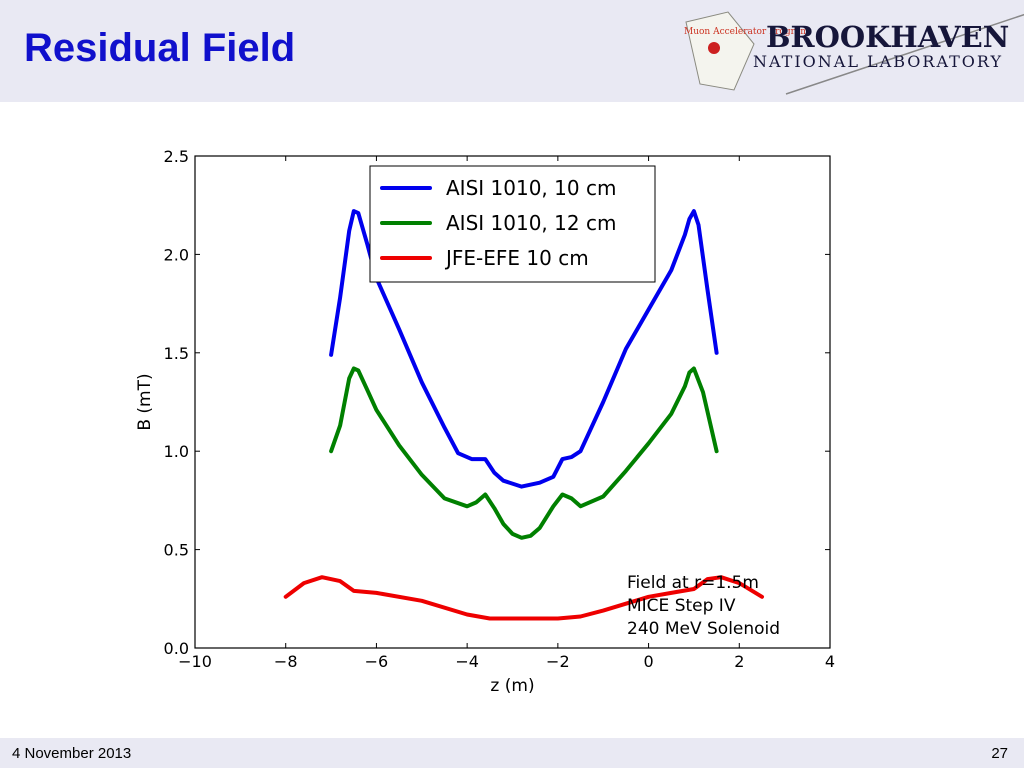 The width and height of the screenshot is (1024, 768). What do you see at coordinates (516, 258) in the screenshot?
I see `legend-label-3: JFE-EFE 10 cm` at bounding box center [516, 258].